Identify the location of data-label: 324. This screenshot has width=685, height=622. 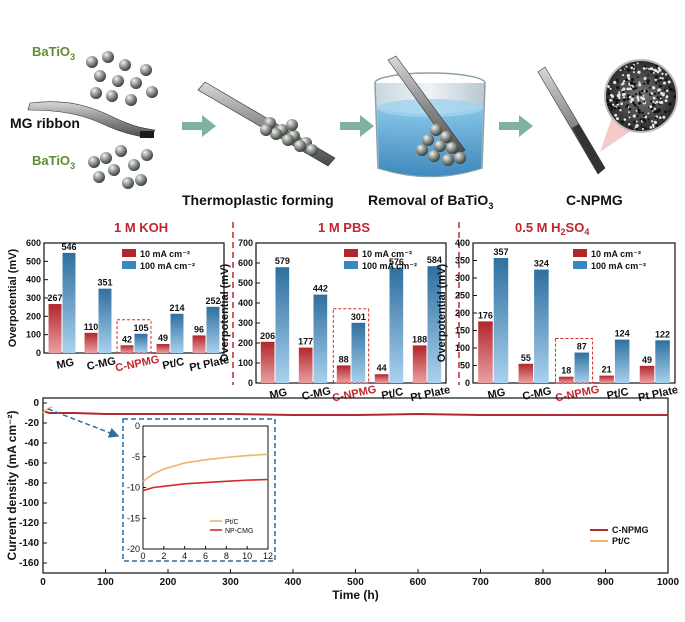
(541, 264).